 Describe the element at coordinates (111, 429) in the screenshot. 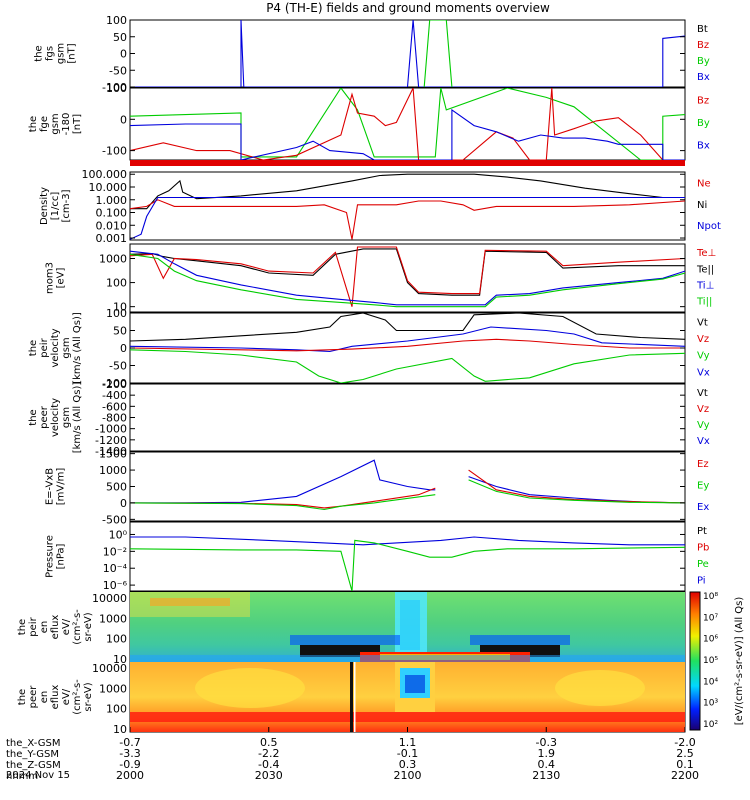

I see `y-tick-label: -1000` at that location.